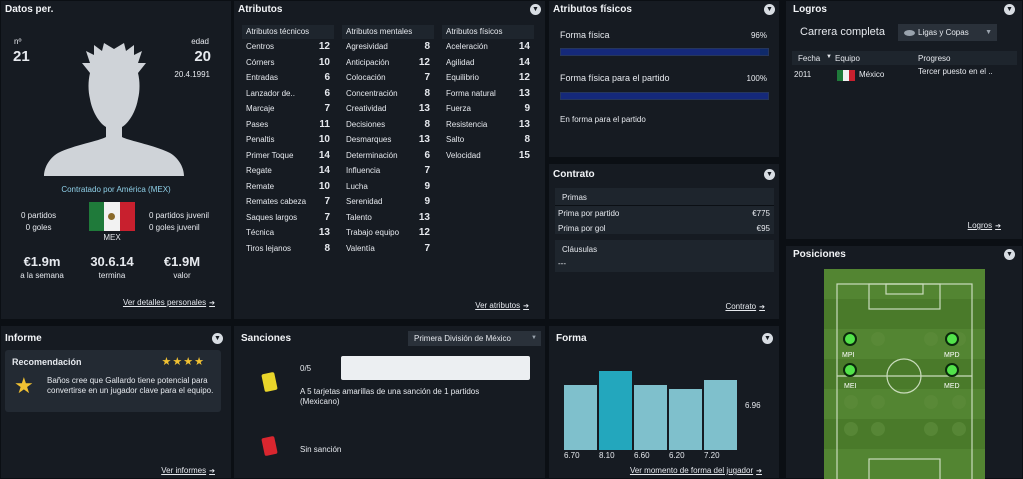 The height and width of the screenshot is (479, 1023). I want to click on wage: €1.9m a la semana, so click(42, 267).